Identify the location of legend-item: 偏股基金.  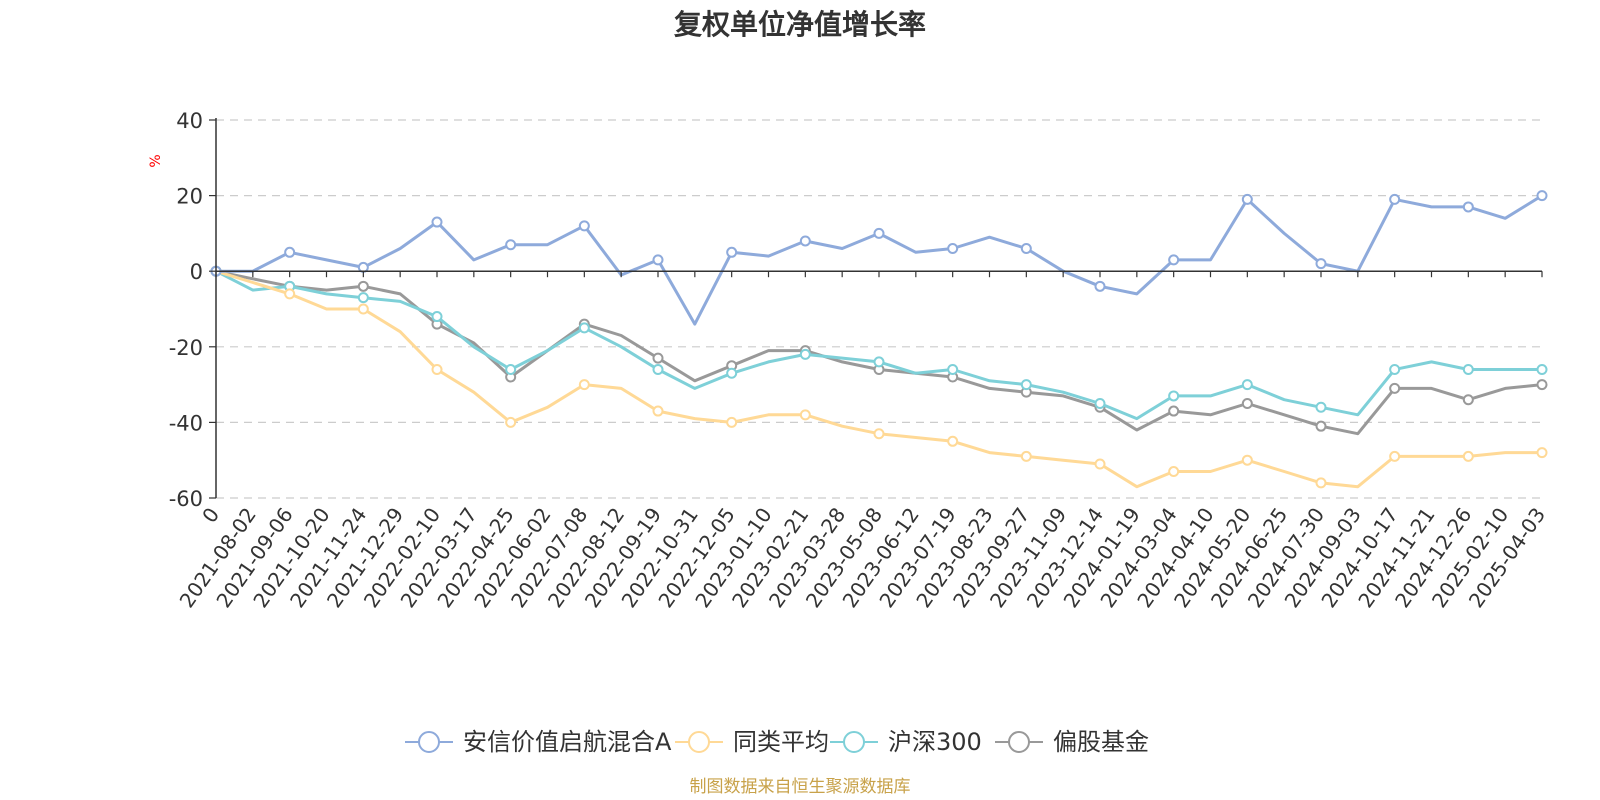
(1072, 742).